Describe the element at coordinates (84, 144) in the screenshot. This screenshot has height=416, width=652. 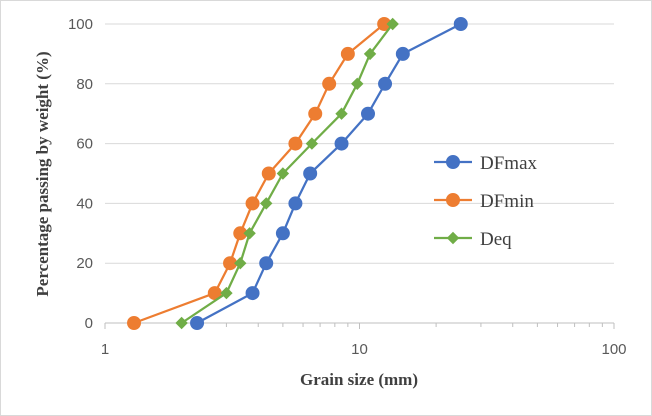
I see `y-tick-label: 60` at that location.